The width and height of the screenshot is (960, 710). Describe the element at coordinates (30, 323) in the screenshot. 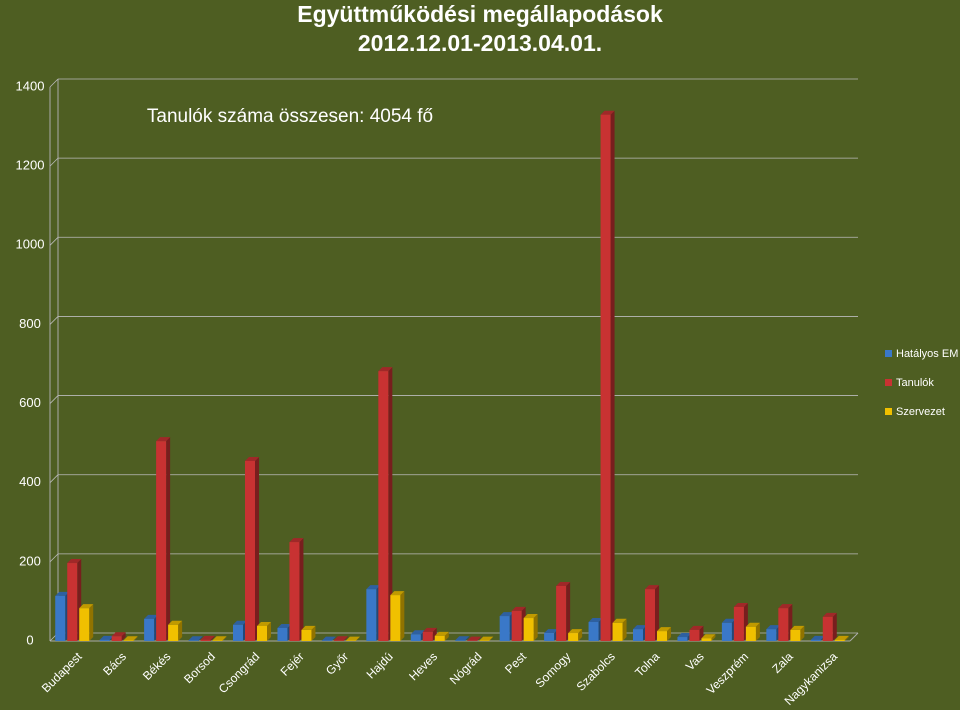

I see `y-tick-label: 800` at that location.